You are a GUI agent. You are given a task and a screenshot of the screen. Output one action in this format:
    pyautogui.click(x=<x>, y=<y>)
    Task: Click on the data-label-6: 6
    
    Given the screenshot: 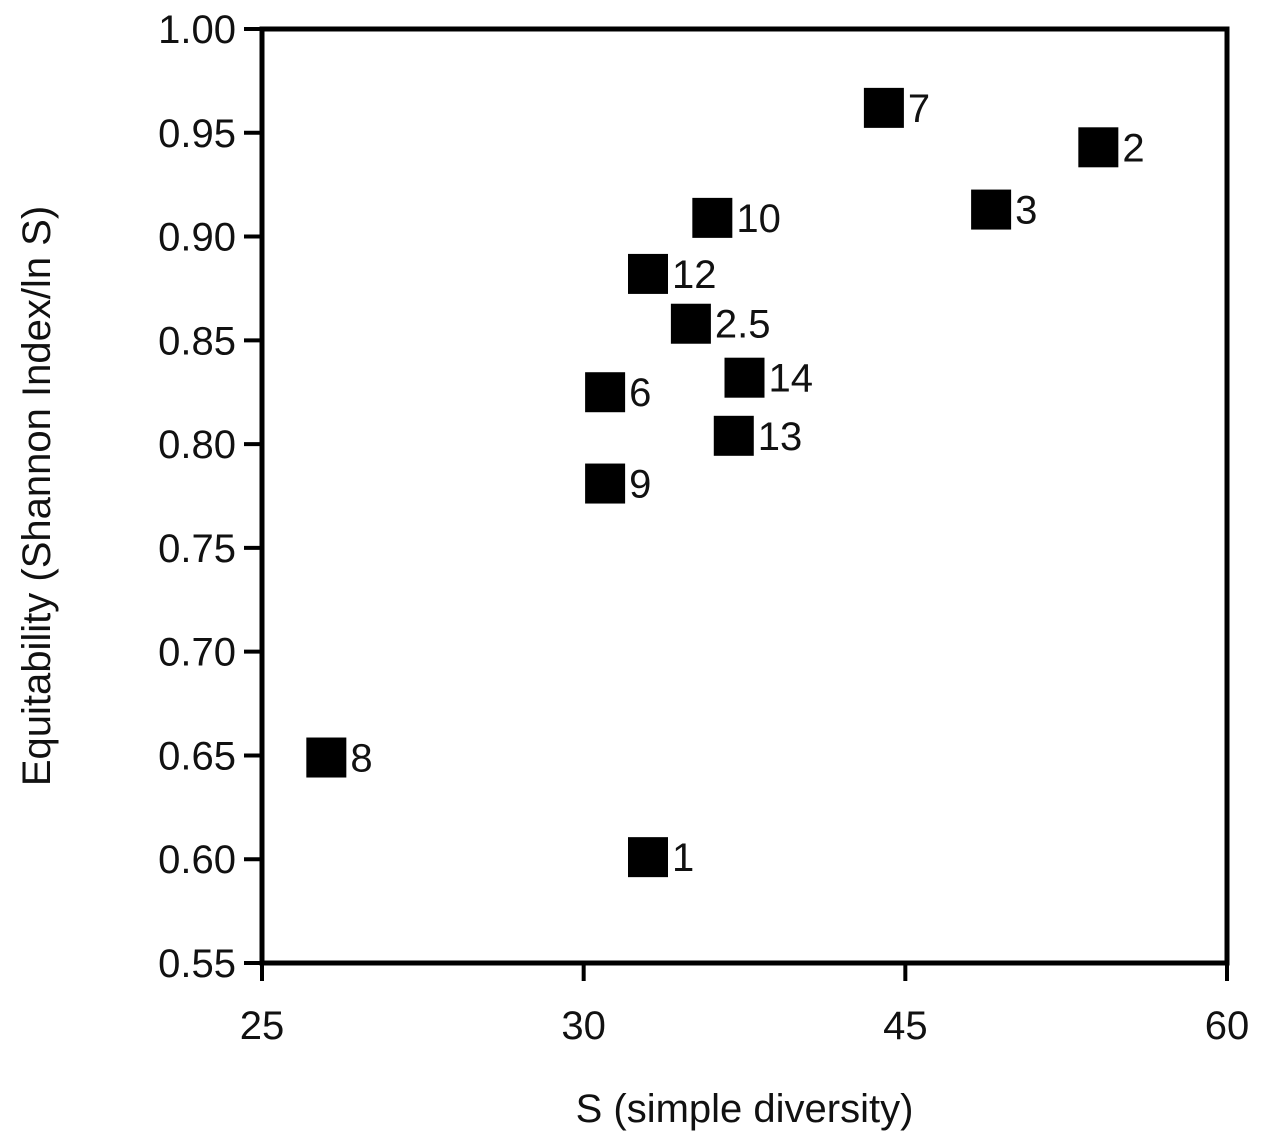 What is the action you would take?
    pyautogui.click(x=640, y=393)
    